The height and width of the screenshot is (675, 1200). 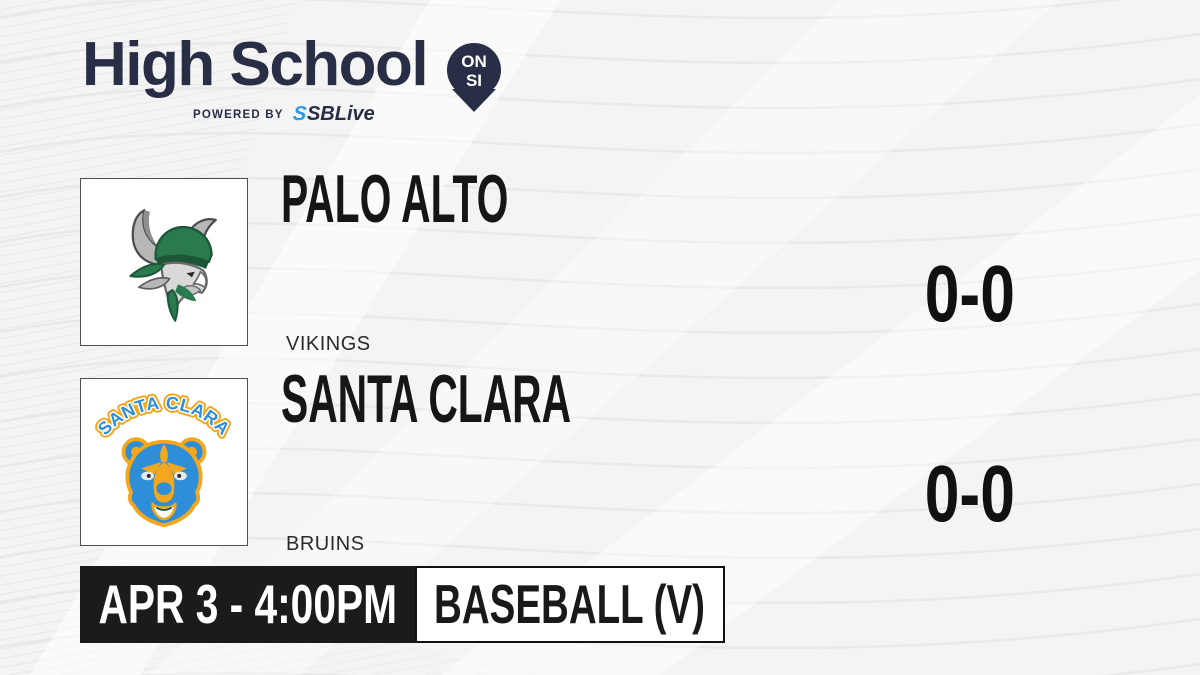 I want to click on team2-logo-box: SANTA CLARA SANTA CLARA SANTA CLARA, so click(x=164, y=462).